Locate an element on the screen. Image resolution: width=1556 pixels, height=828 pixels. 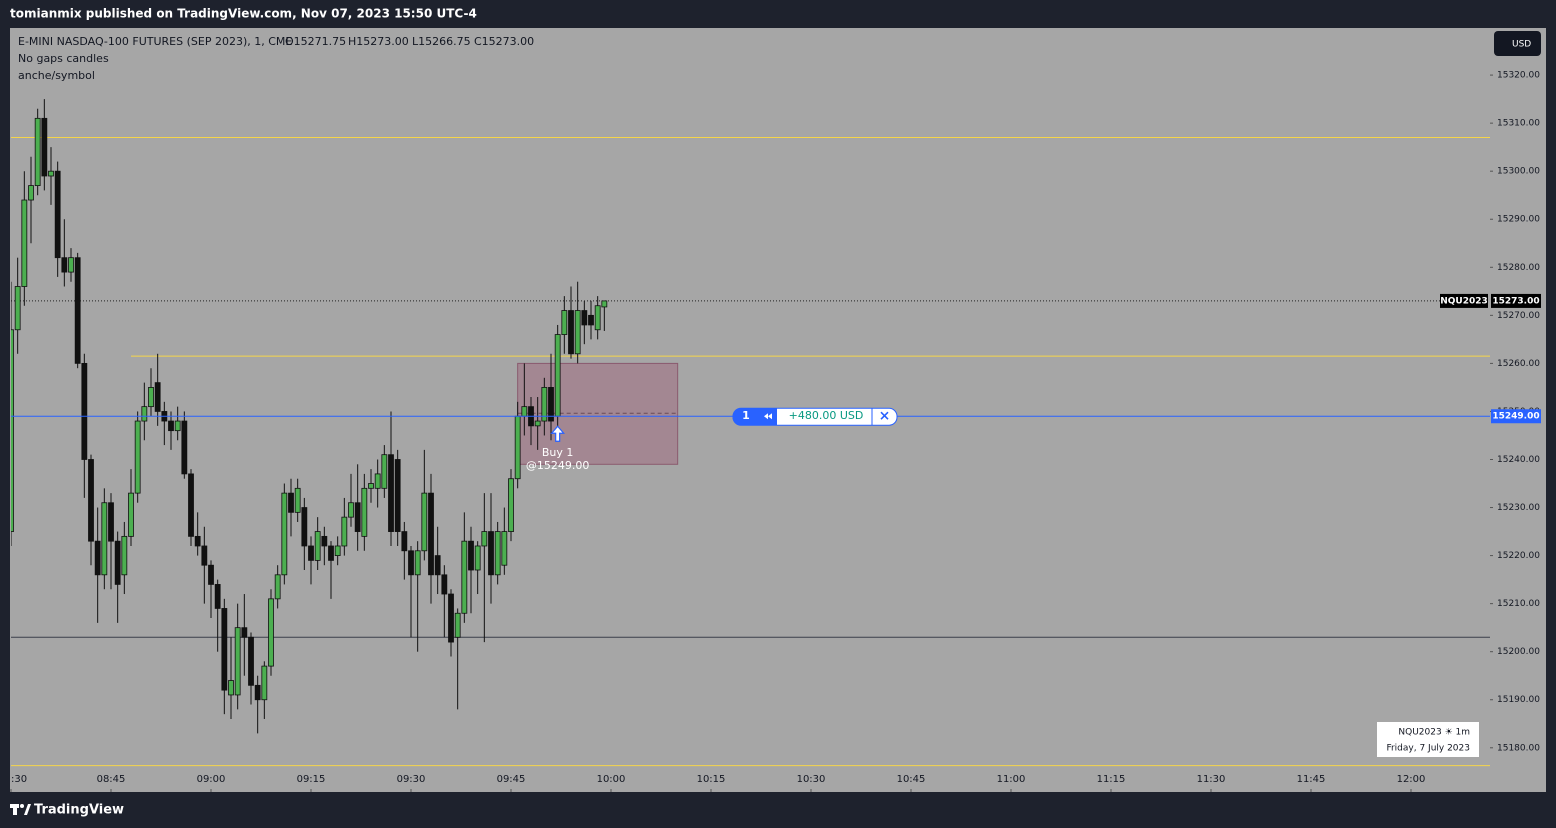
buy-price: @15249.00 is located at coordinates (558, 465).